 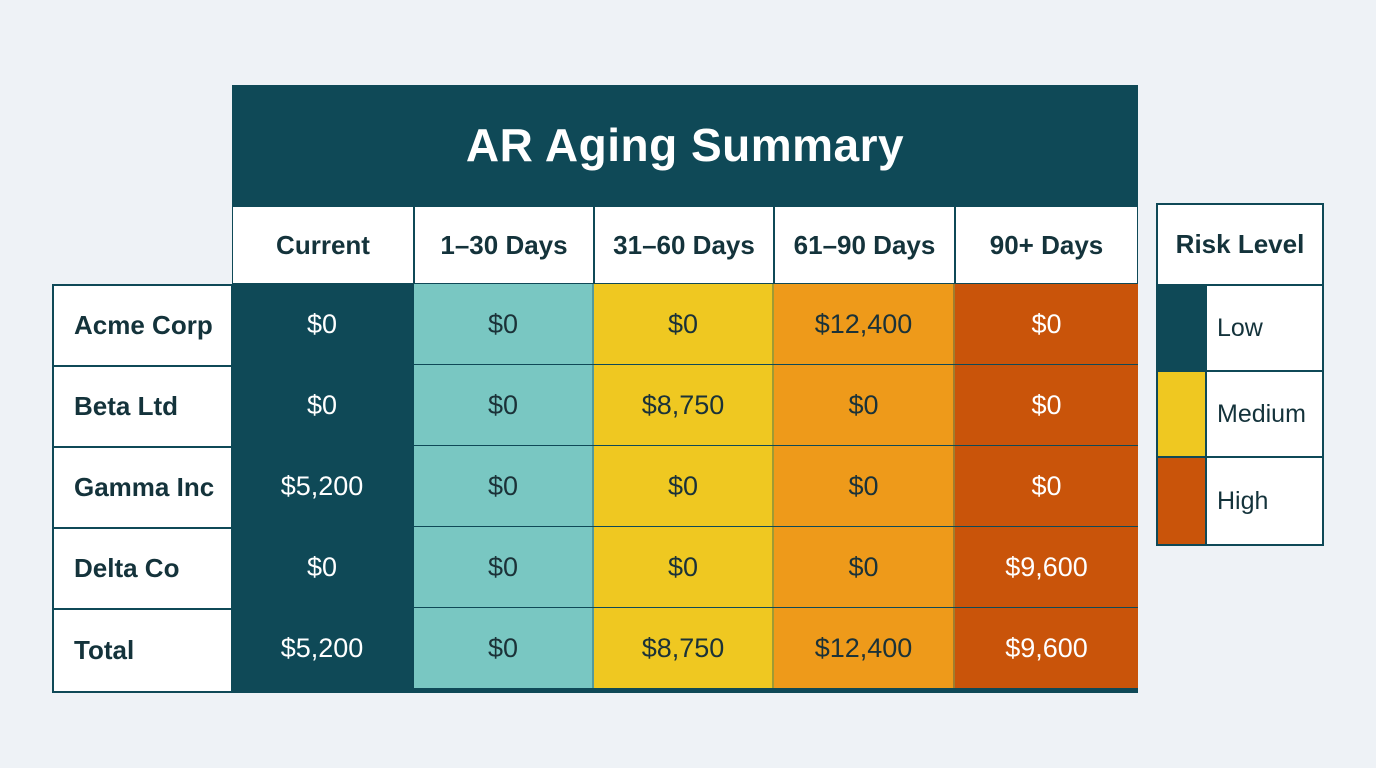 What do you see at coordinates (1240, 245) in the screenshot?
I see `legend-title: Risk Level` at bounding box center [1240, 245].